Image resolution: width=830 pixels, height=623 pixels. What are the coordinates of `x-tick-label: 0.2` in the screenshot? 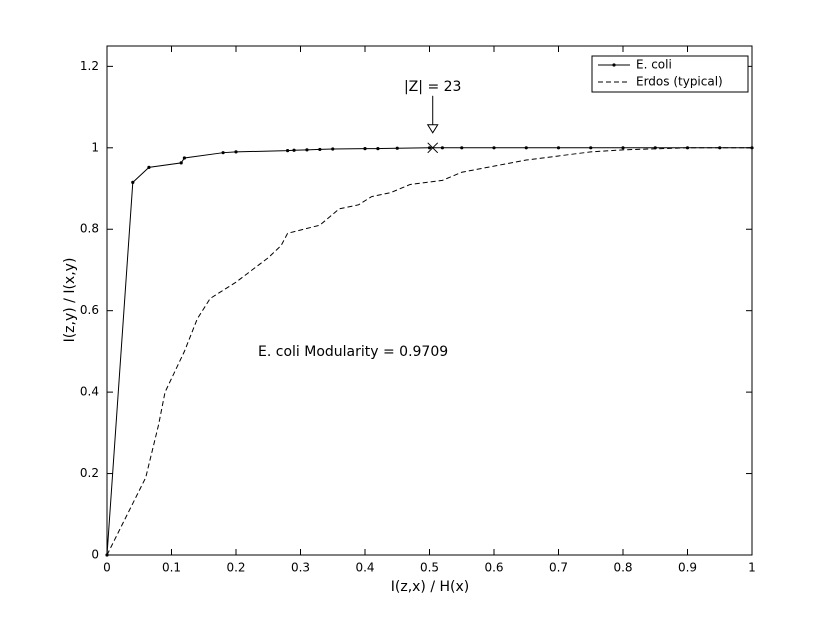 It's located at (235, 568).